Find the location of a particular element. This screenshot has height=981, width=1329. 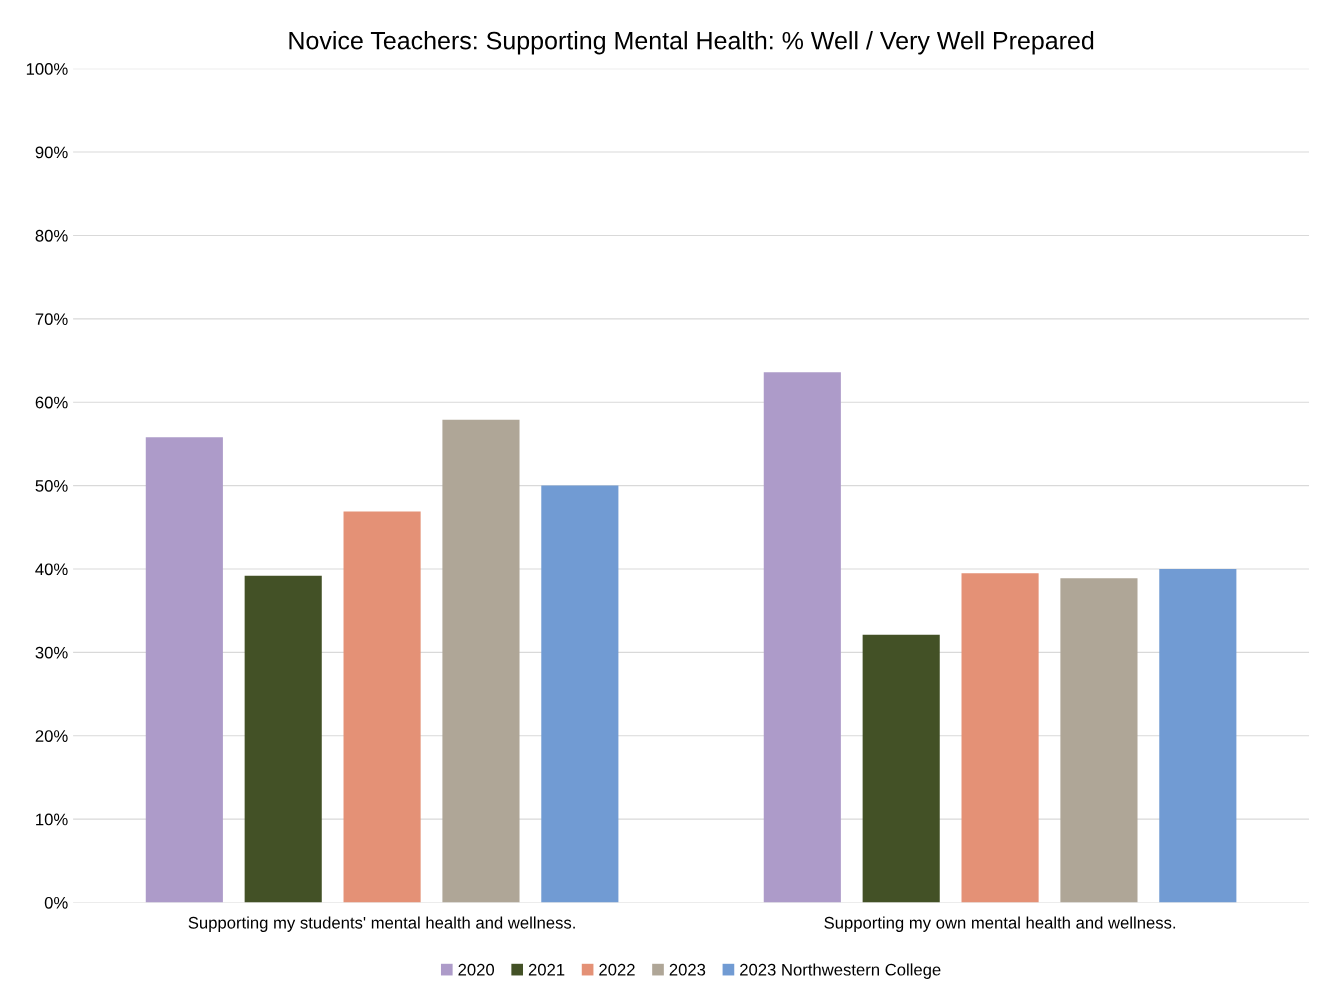

y-tick-label: 10% is located at coordinates (52, 819).